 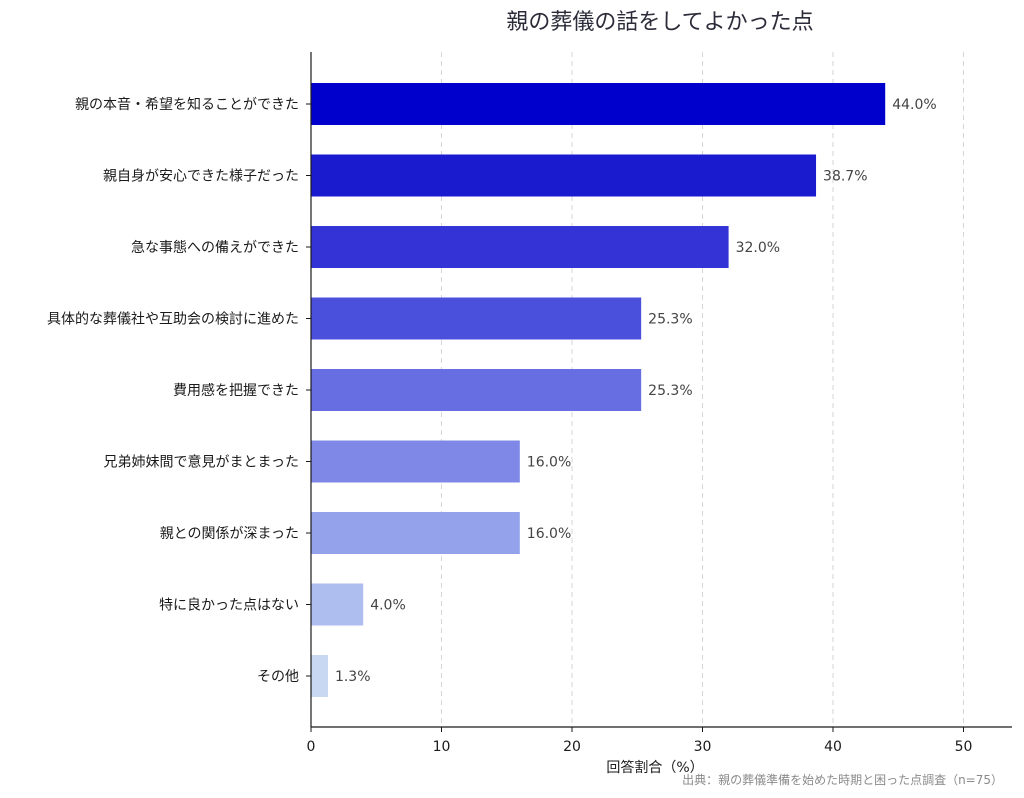 I want to click on category-label: 具体的な葬儀社や互助会の検討に進めた, so click(x=173, y=320).